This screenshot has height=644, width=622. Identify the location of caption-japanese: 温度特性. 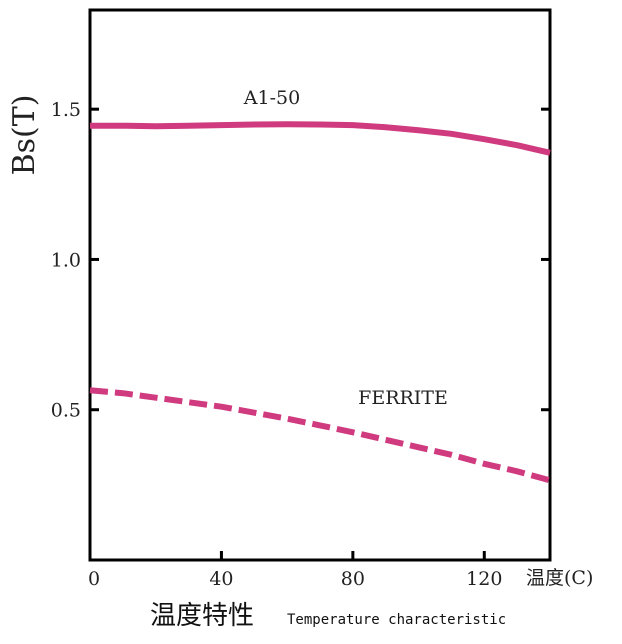
(202, 616).